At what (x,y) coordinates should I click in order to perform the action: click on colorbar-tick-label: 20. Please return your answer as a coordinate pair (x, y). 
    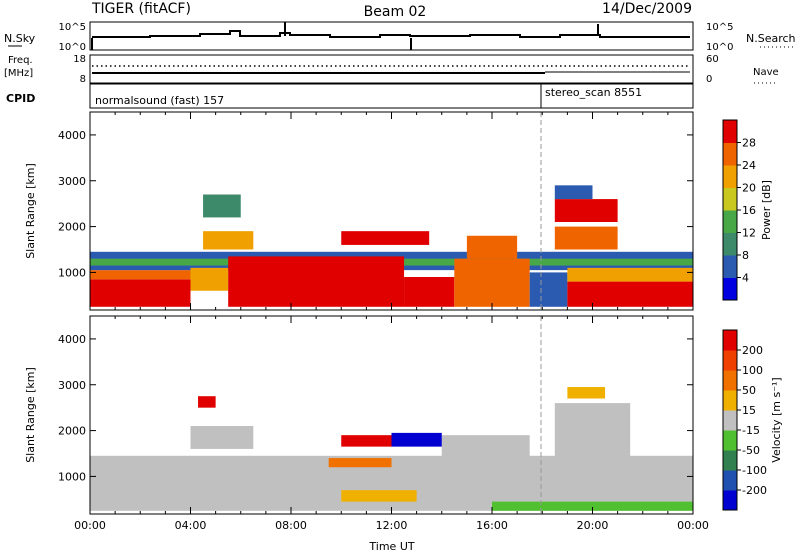
    Looking at the image, I should click on (749, 188).